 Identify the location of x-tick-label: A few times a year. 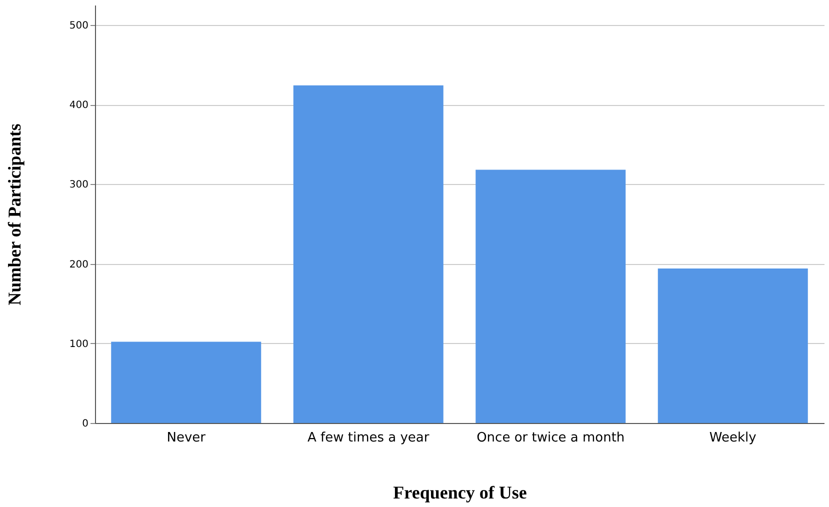
(369, 438).